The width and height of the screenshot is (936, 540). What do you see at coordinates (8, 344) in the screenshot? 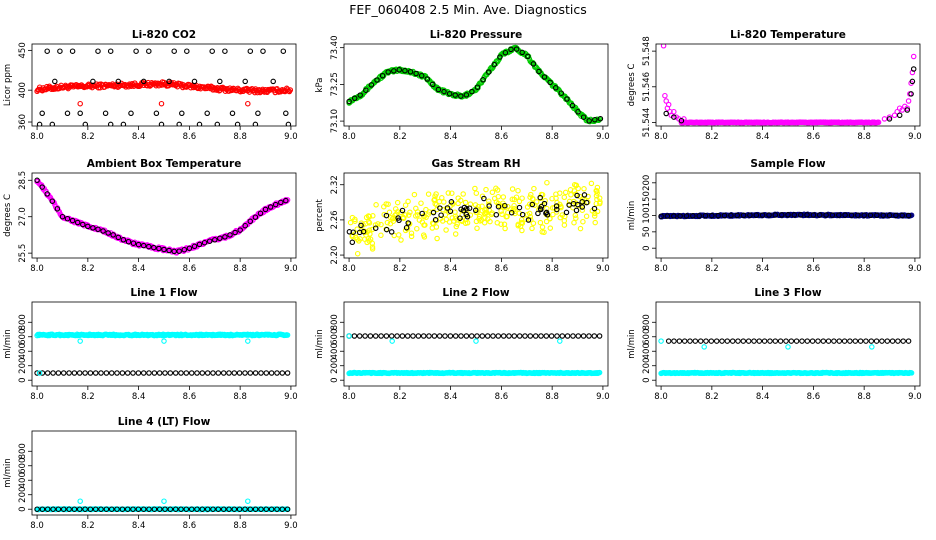
I see `y-axis-label: ml/min` at bounding box center [8, 344].